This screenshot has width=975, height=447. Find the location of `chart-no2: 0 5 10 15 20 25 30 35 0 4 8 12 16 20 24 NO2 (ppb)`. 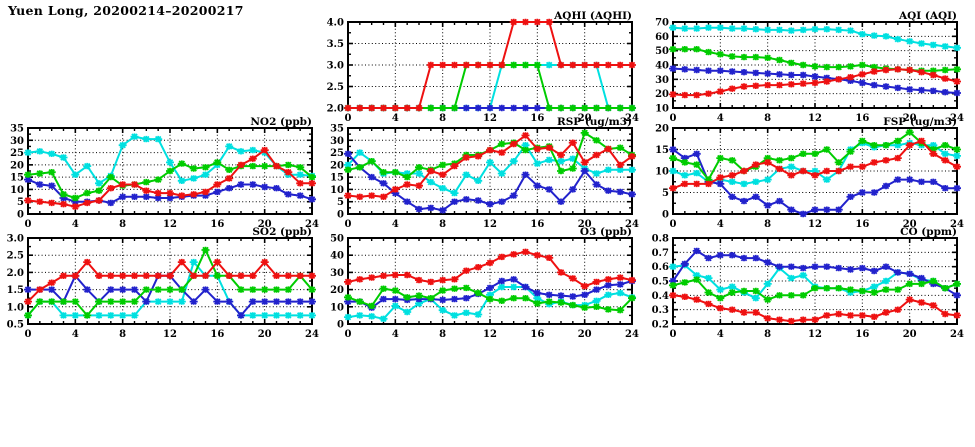

chart-no2: 0 5 10 15 20 25 30 35 0 4 8 12 16 20 24 NO2 (ppb) is located at coordinates (165, 175).